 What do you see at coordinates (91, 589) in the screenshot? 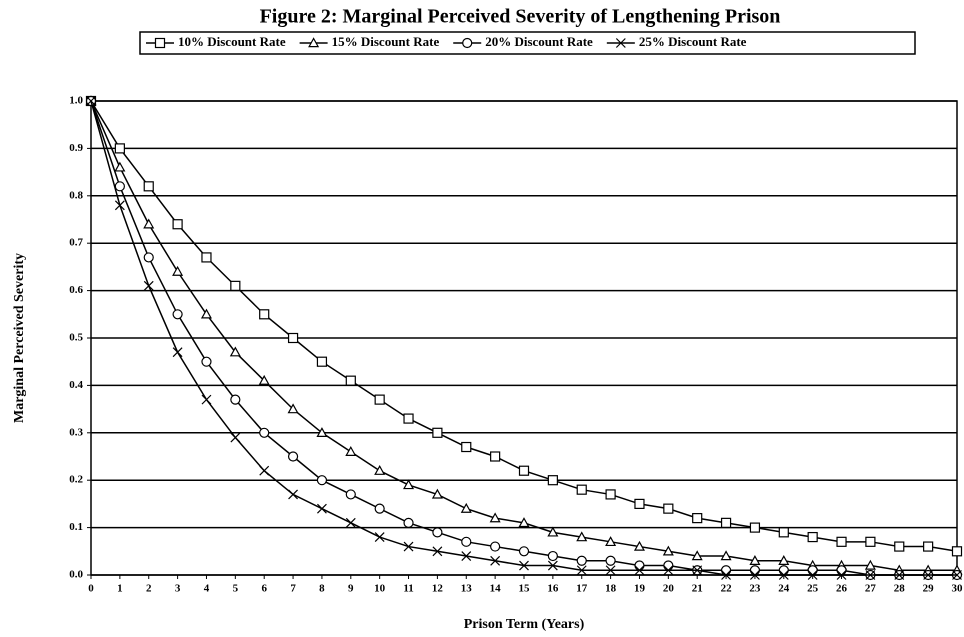
I see `x-tick-label: 0` at bounding box center [91, 589].